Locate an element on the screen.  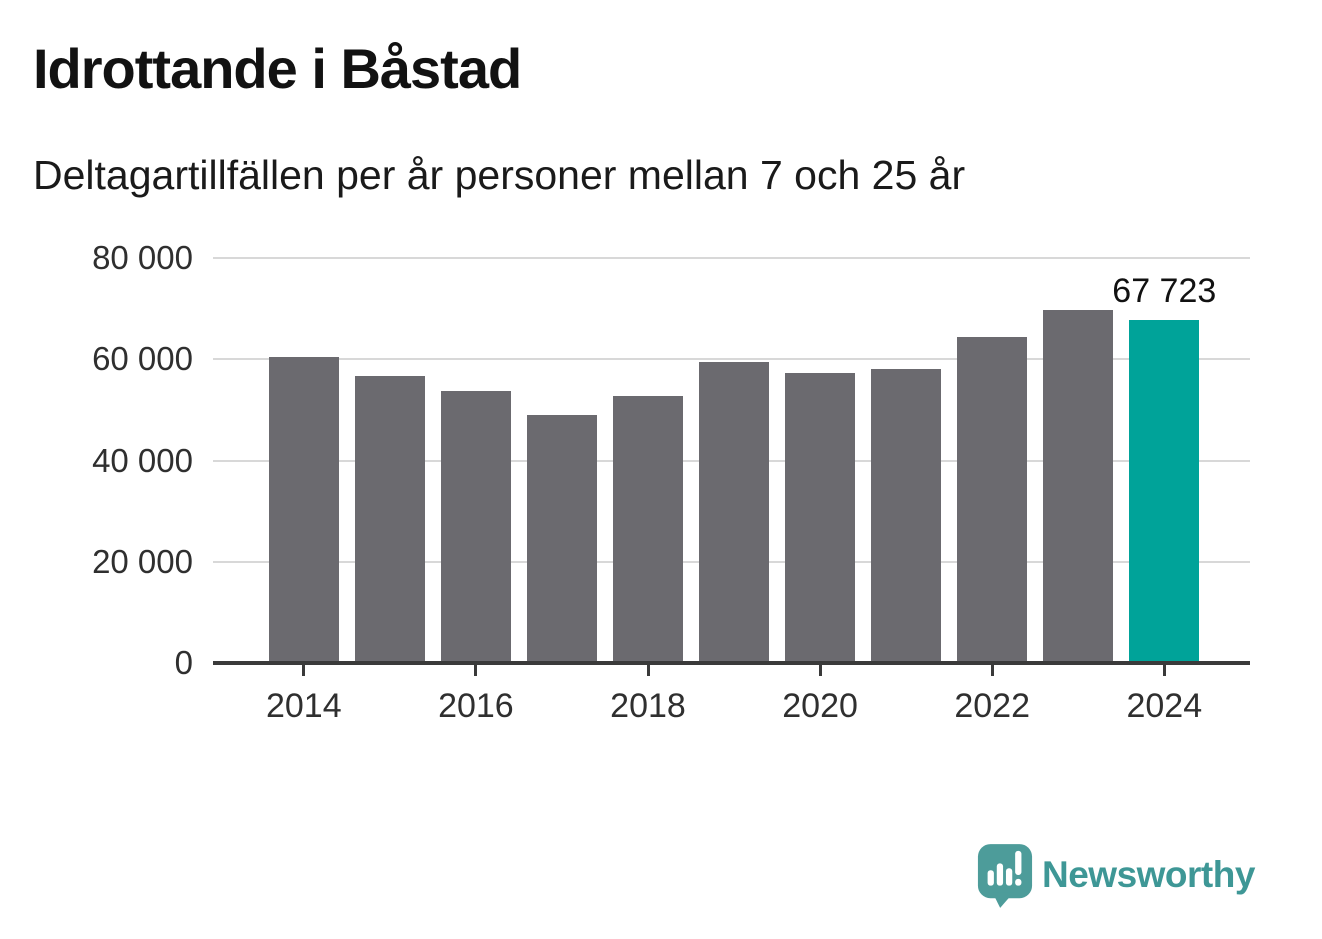
x-axis-line is located at coordinates (731, 663).